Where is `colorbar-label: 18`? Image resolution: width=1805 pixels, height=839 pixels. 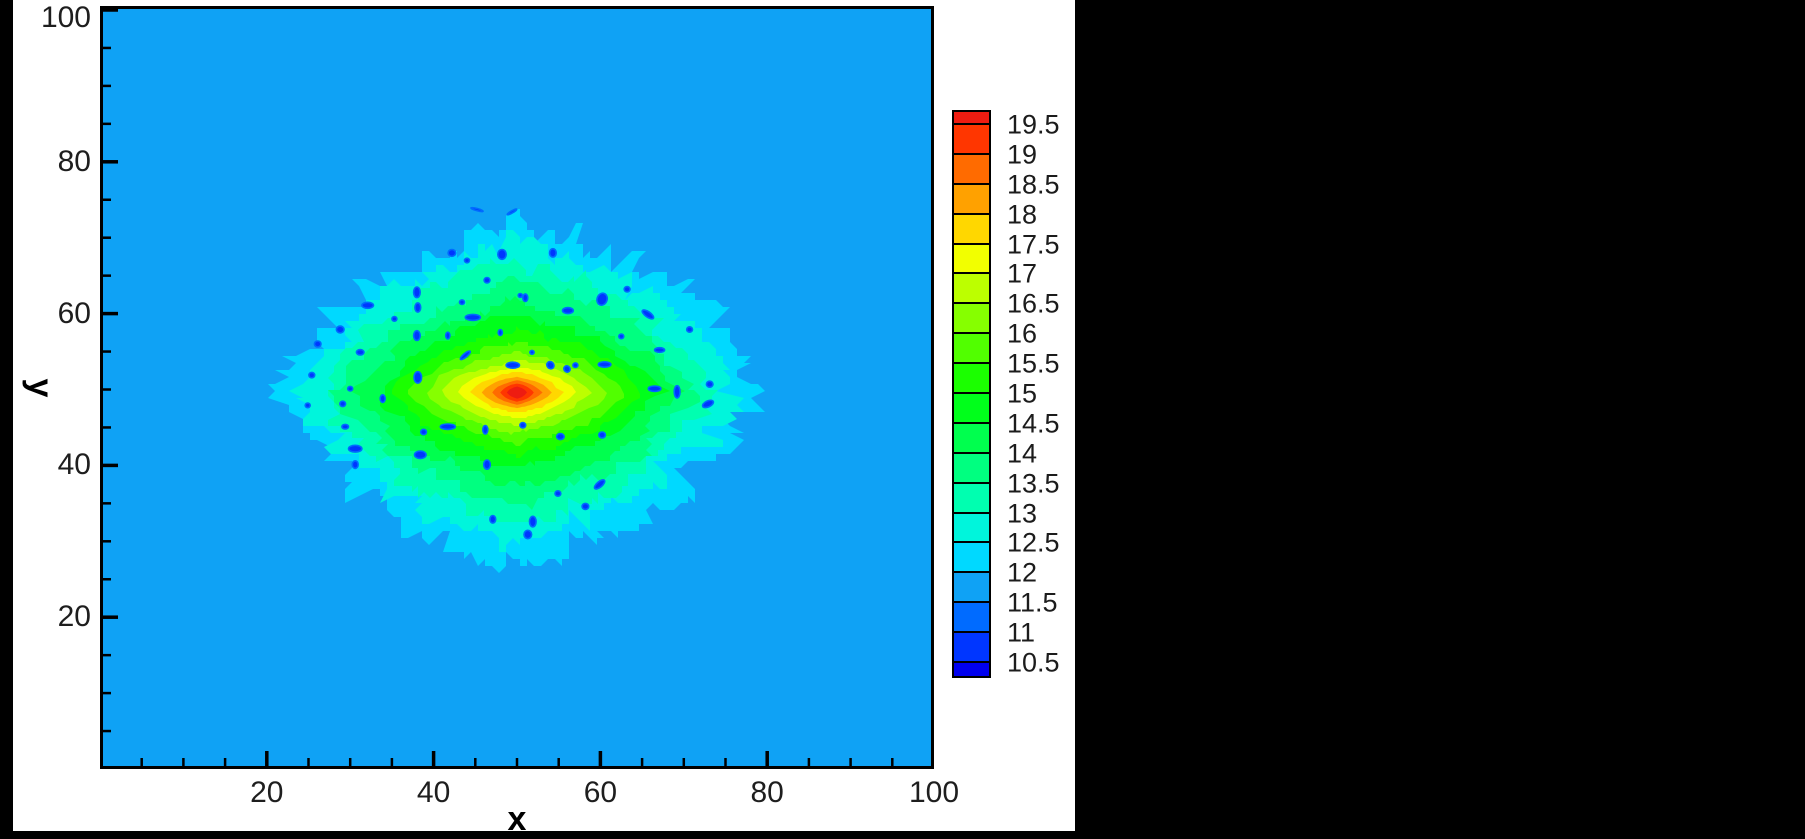 colorbar-label: 18 is located at coordinates (1022, 214).